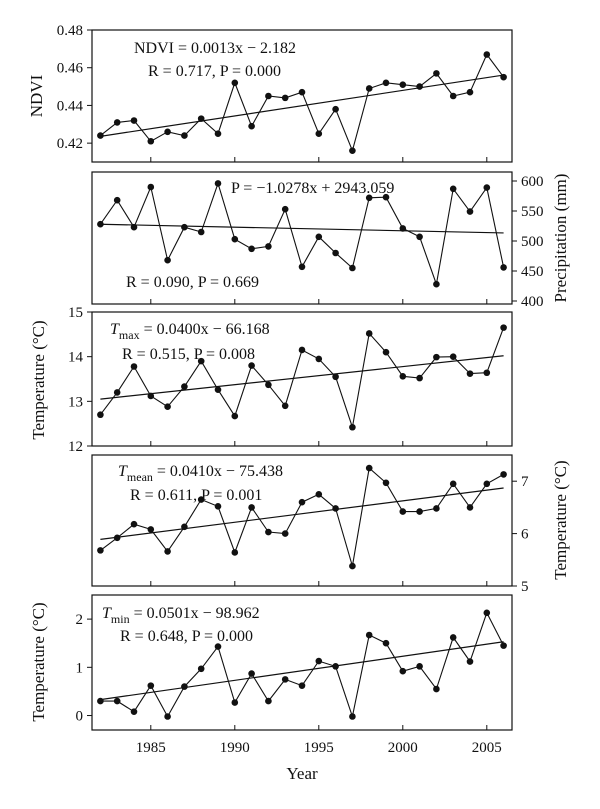 The width and height of the screenshot is (600, 809). What do you see at coordinates (188, 354) in the screenshot?
I see `regression-stats: R = 0.515, P = 0.008` at bounding box center [188, 354].